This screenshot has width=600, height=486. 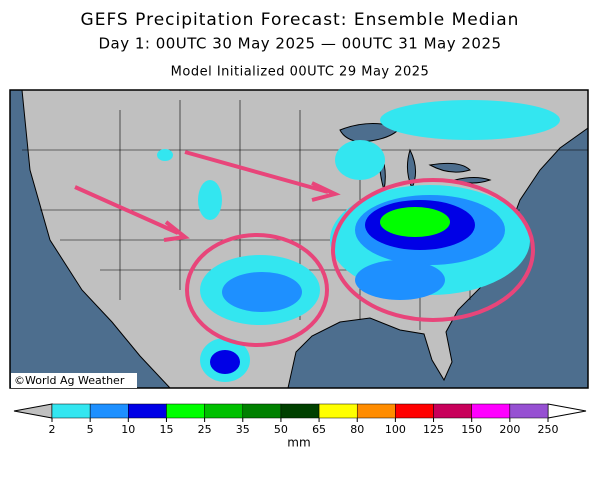 I want to click on colorbar-level: 65, so click(x=319, y=429).